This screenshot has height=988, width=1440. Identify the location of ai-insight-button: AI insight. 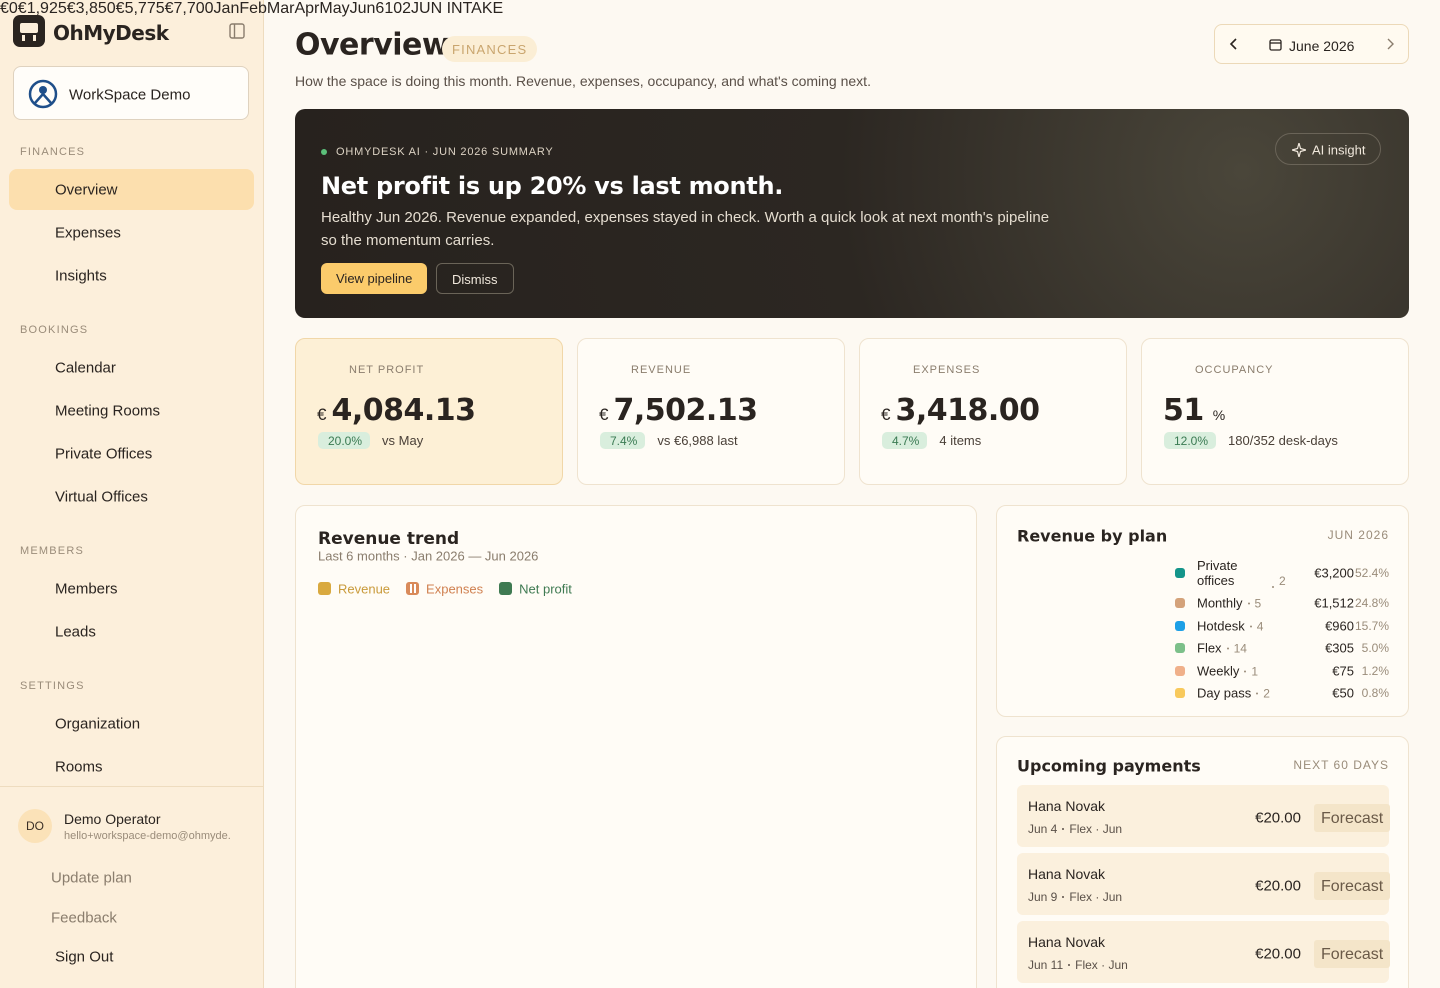
(1328, 149).